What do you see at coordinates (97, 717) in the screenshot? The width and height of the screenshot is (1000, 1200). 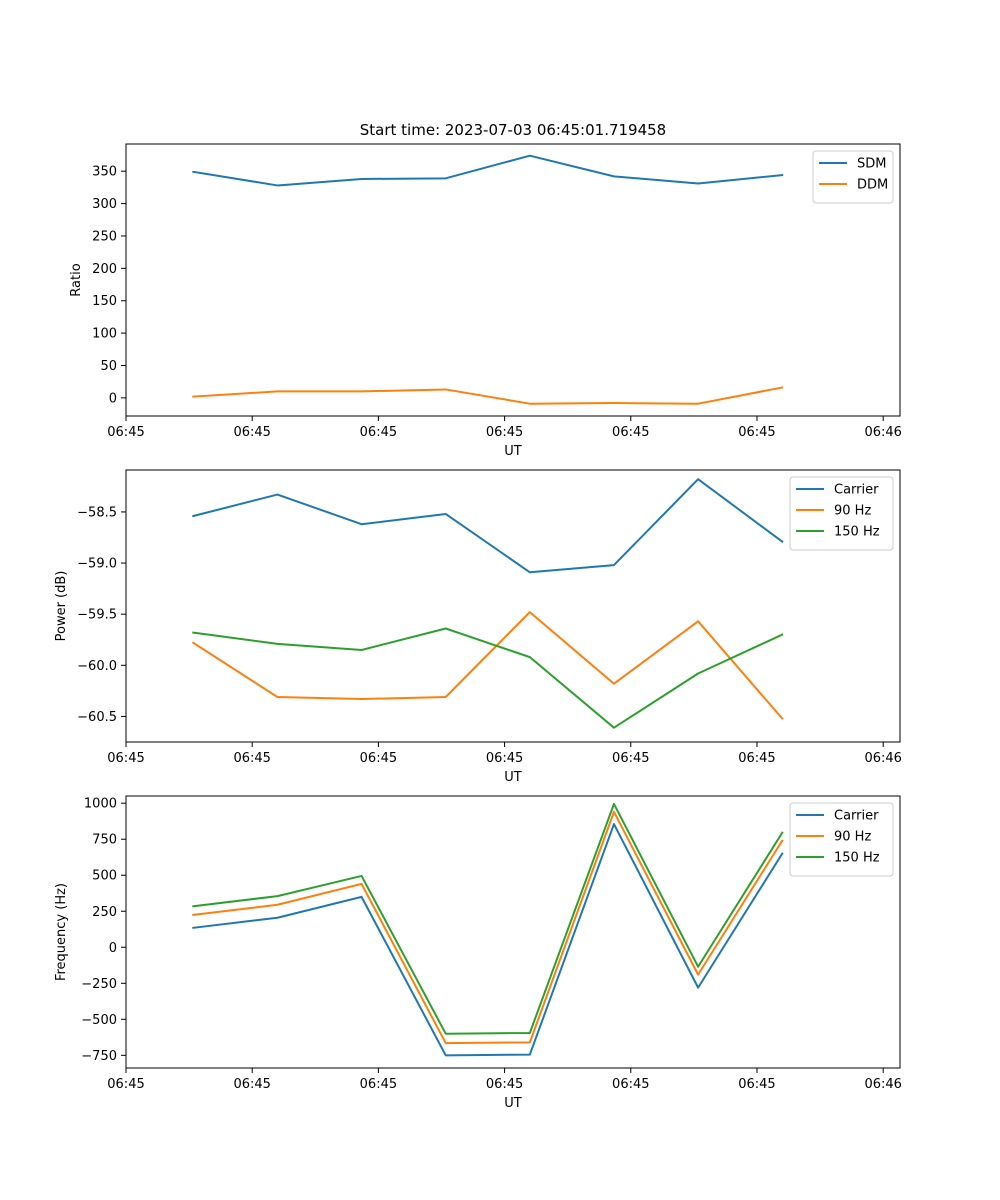 I see `y-tick-label: −60.5` at bounding box center [97, 717].